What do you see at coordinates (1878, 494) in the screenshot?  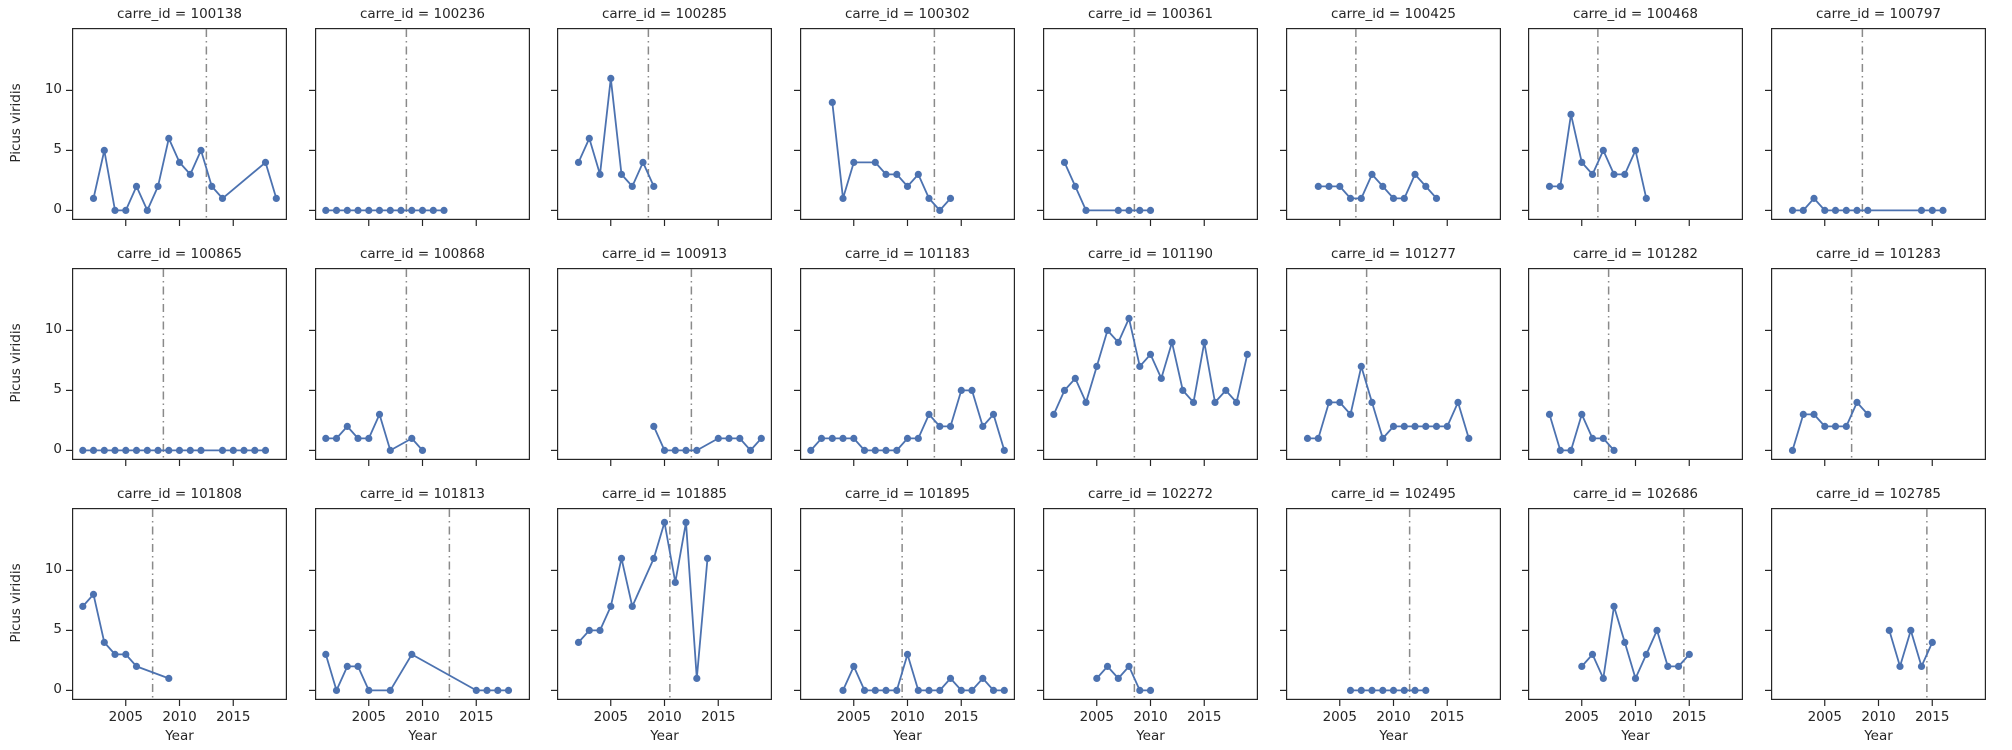 I see `facet-title: carre_id = 102785` at bounding box center [1878, 494].